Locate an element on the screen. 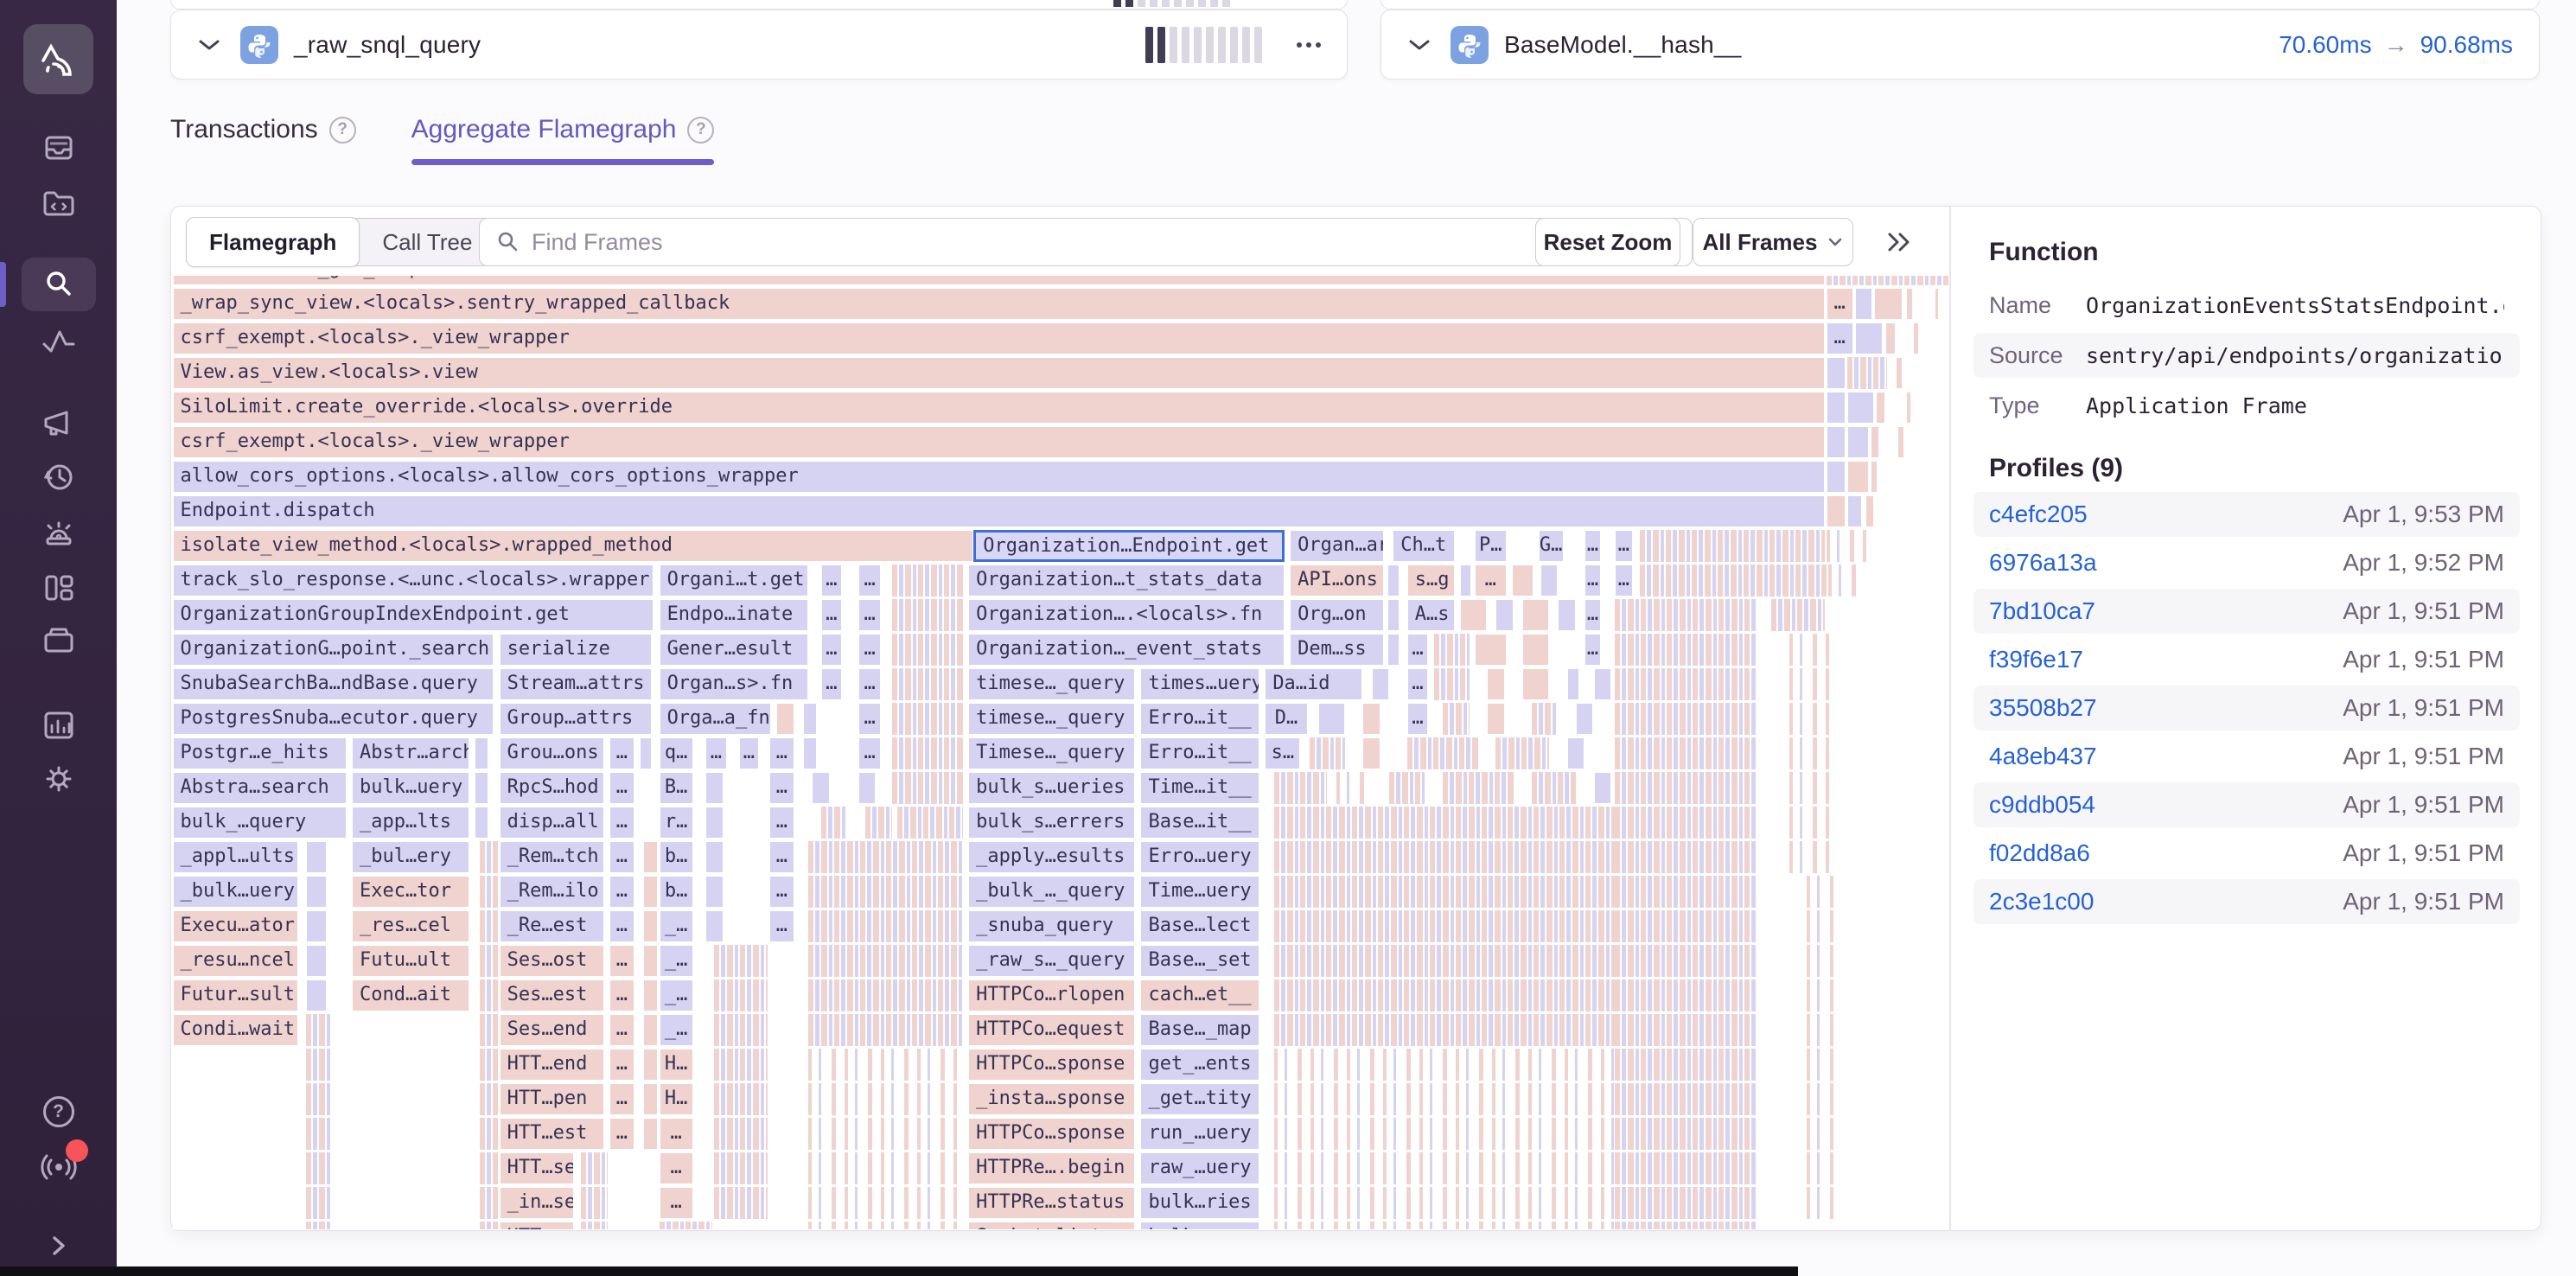 The width and height of the screenshot is (2576, 1276). profile-id-link: f02dd8a6 is located at coordinates (2039, 852).